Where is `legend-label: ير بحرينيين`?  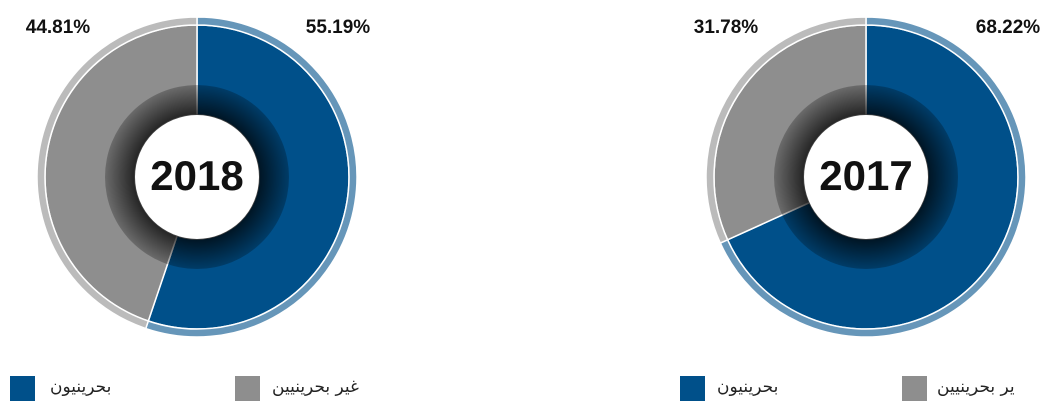
legend-label: ير بحرينيين is located at coordinates (976, 387).